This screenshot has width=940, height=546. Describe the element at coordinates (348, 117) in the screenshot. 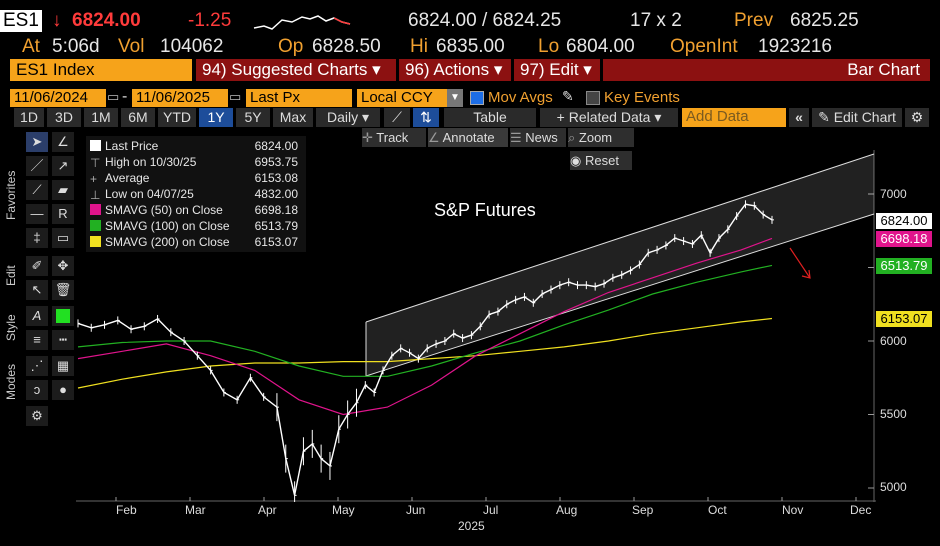

I see `frequency-select: Daily ▾` at that location.